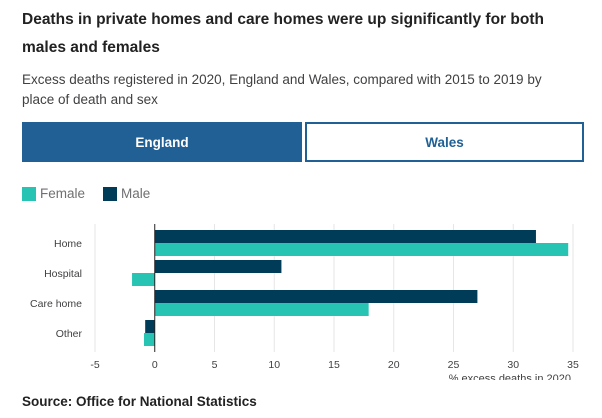 Image resolution: width=602 pixels, height=418 pixels. What do you see at coordinates (510, 376) in the screenshot?
I see `x-axis-label: % excess deaths in 2020` at bounding box center [510, 376].